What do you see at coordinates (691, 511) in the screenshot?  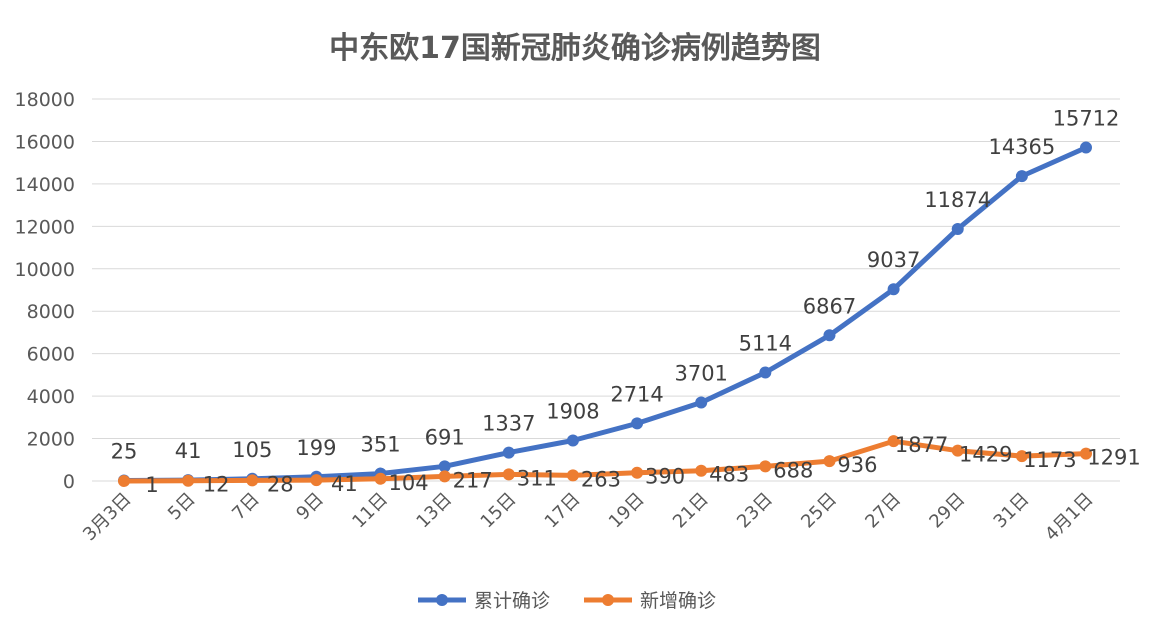 I see `x-tick-label: 21日` at bounding box center [691, 511].